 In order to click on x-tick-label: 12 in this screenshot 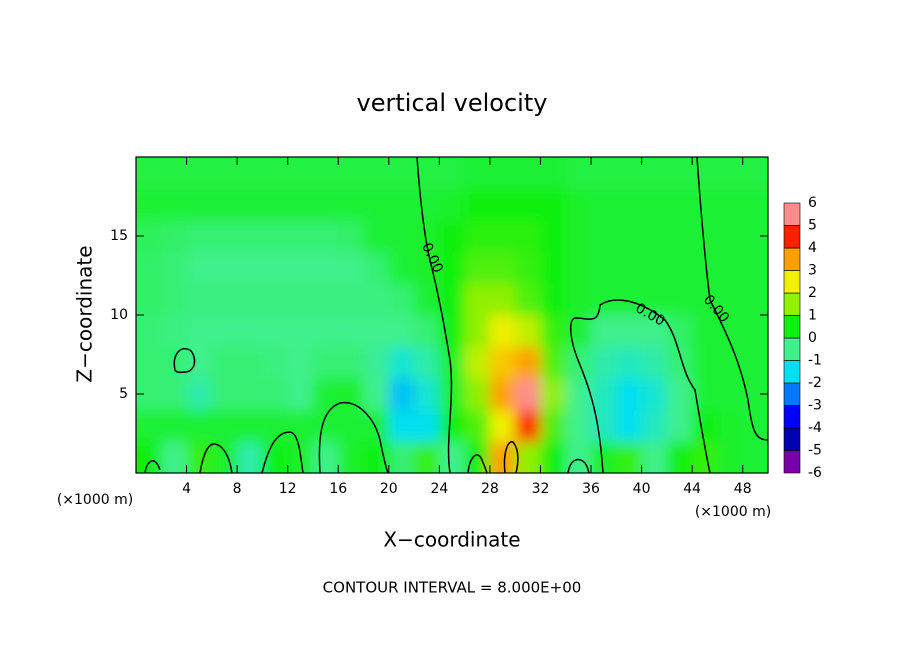, I will do `click(288, 489)`.